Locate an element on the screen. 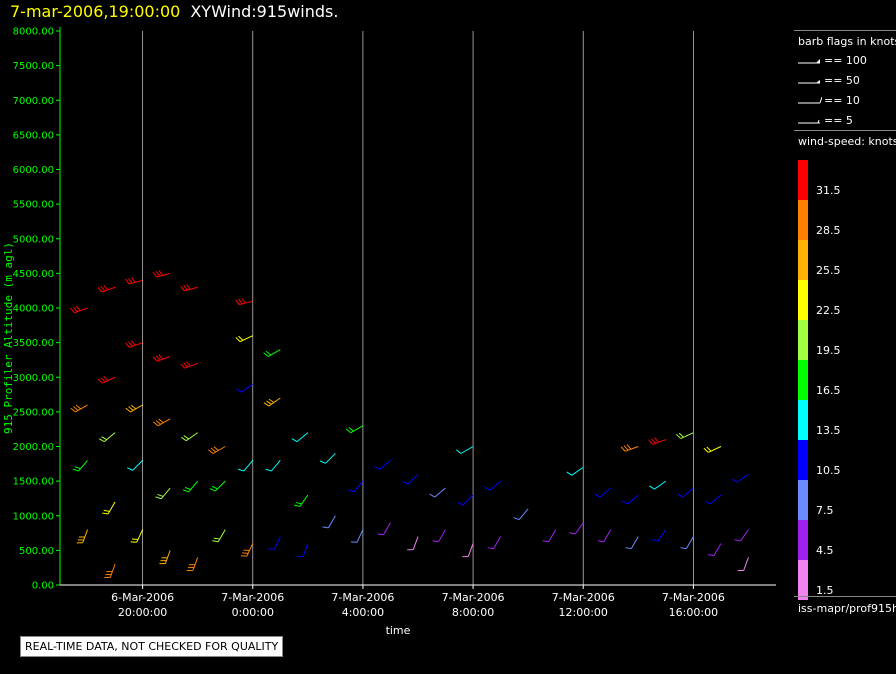  color-scale-row: 28.5 is located at coordinates (847, 220).